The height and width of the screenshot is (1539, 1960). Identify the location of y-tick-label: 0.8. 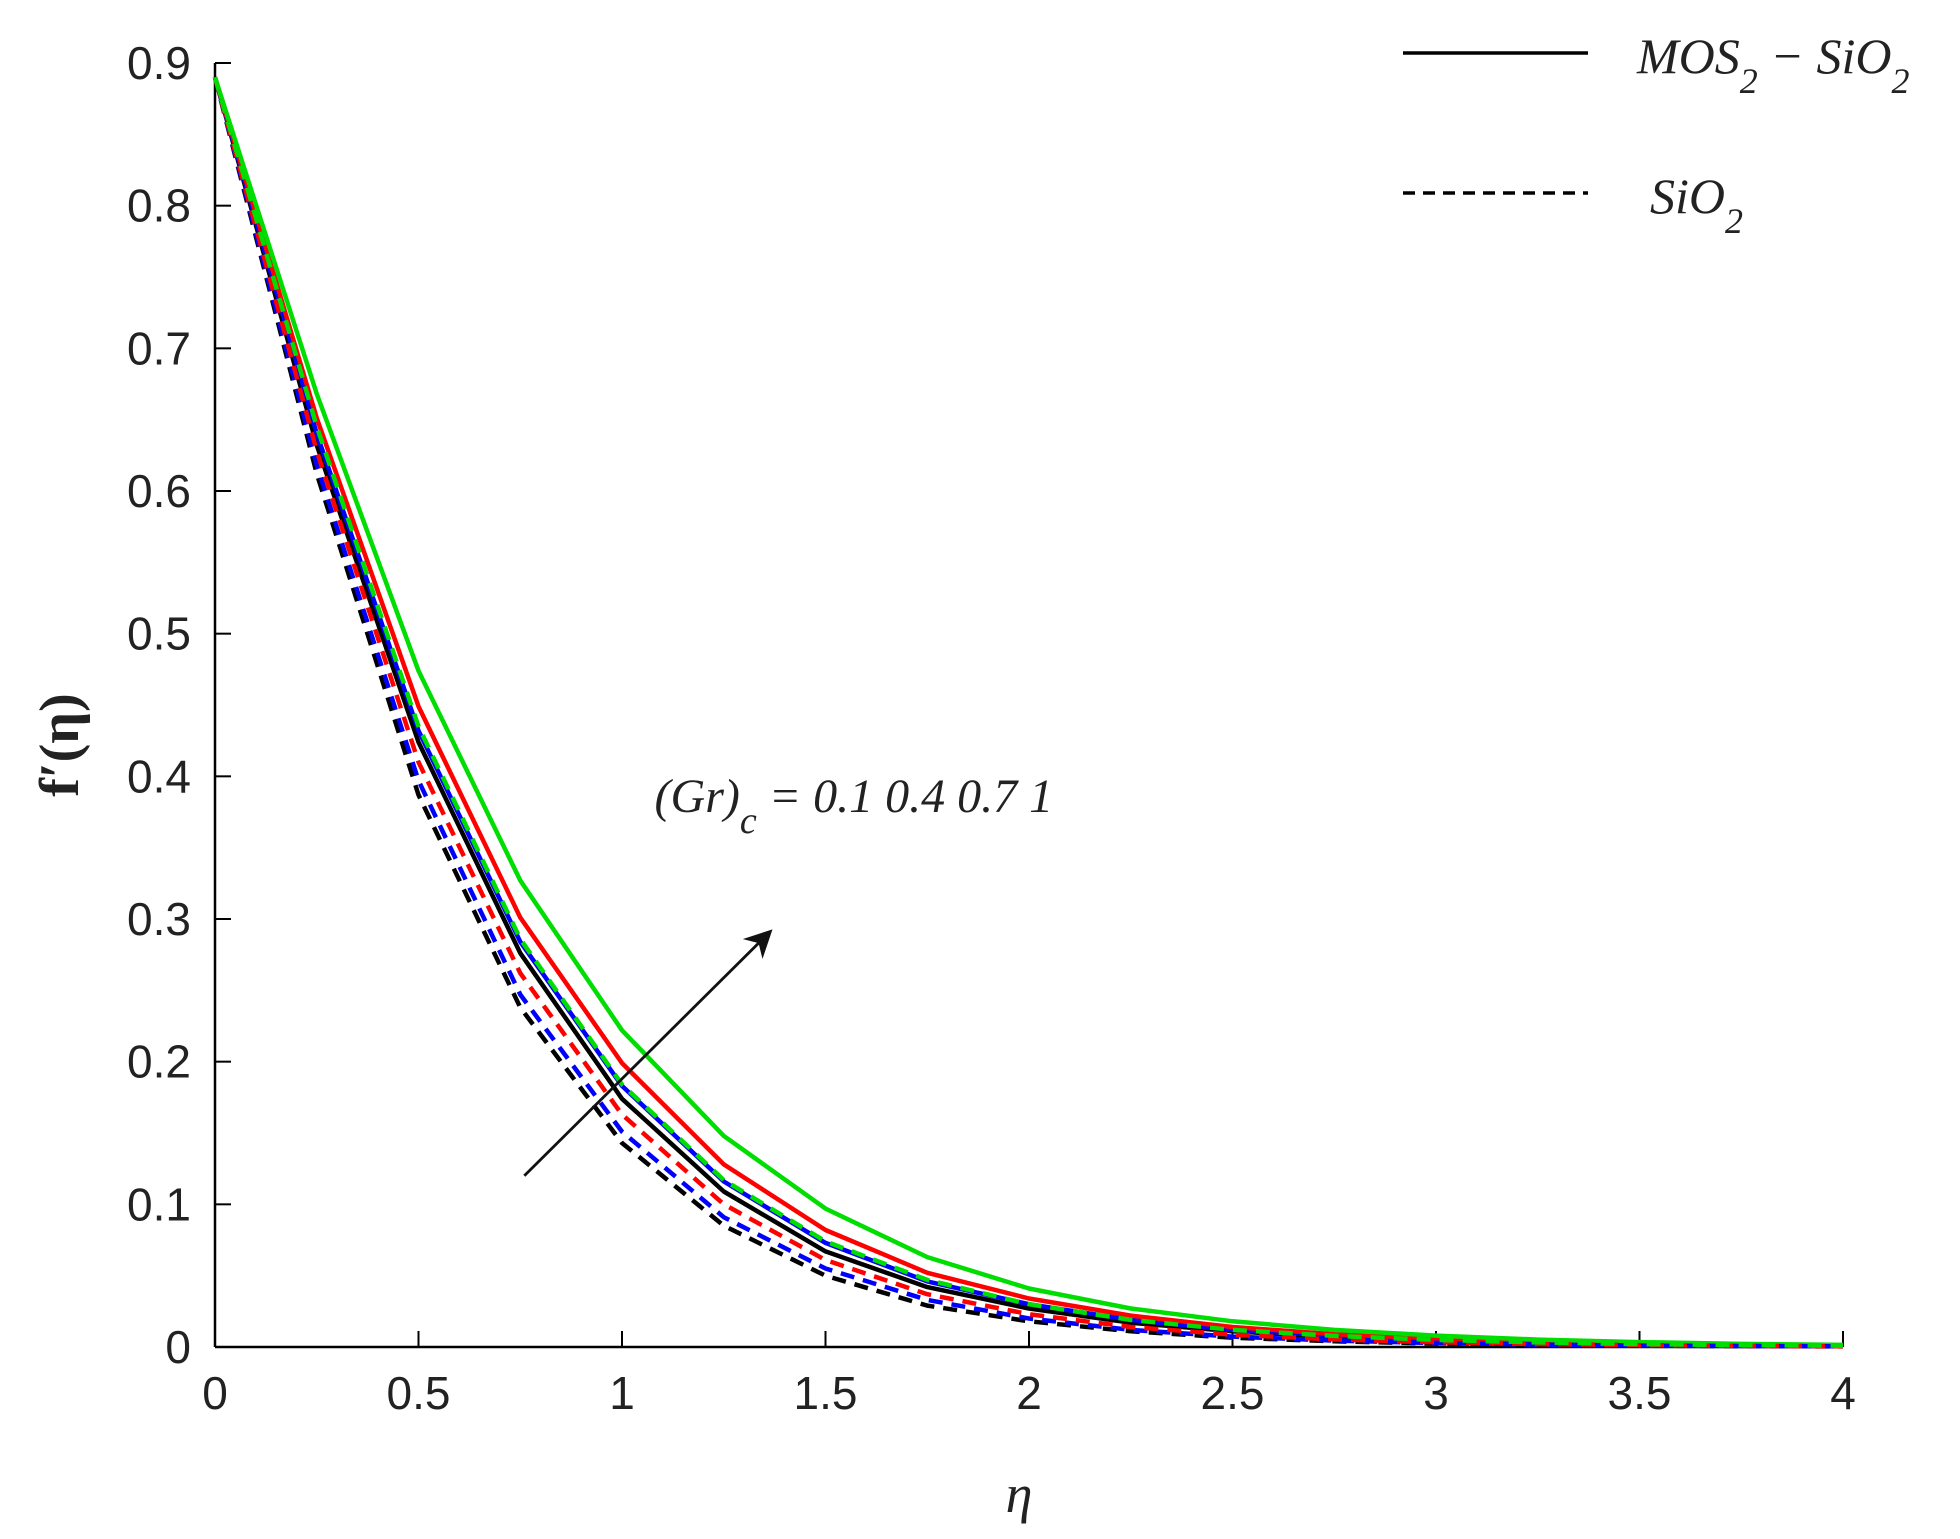
(159, 206).